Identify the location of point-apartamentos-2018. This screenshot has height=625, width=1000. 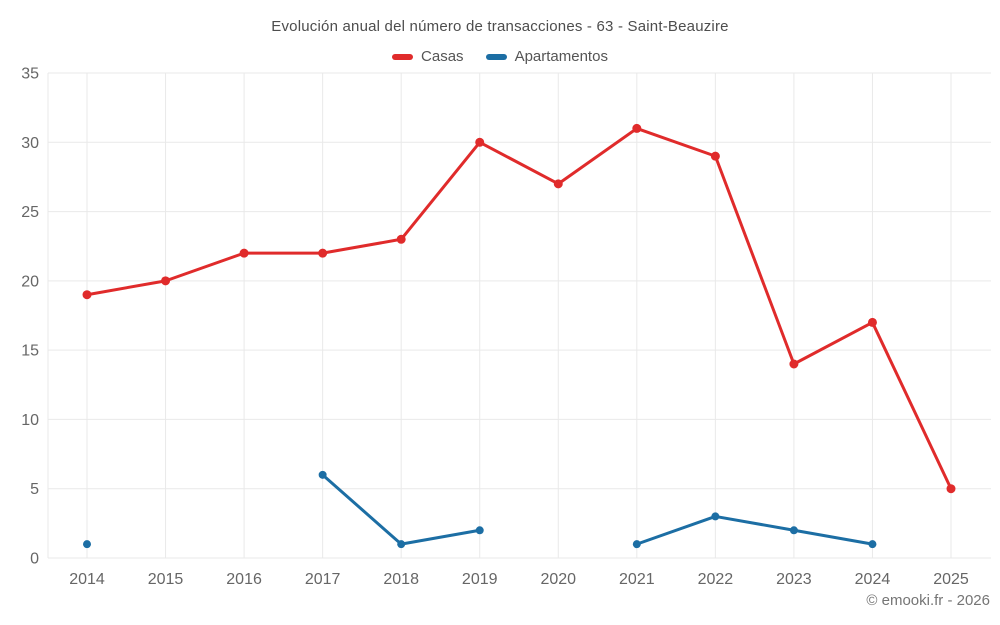
(401, 544).